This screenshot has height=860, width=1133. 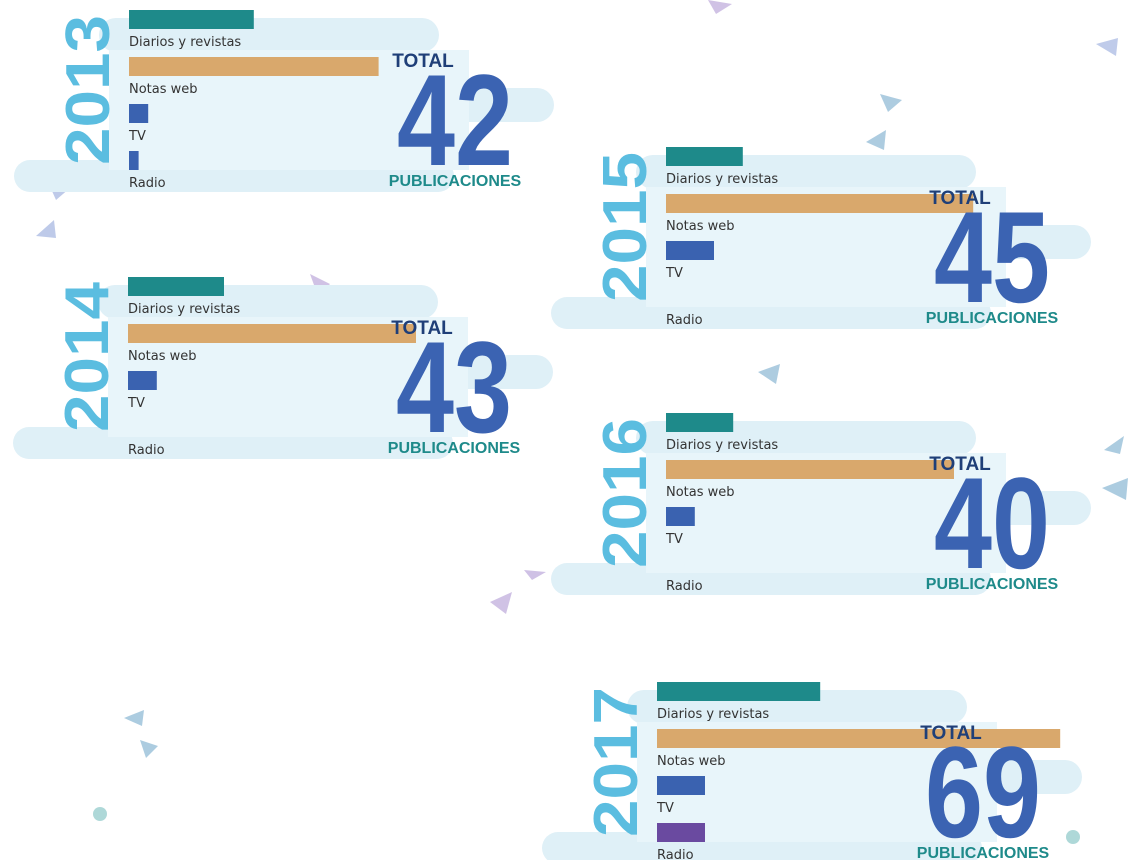 What do you see at coordinates (88, 90) in the screenshot?
I see `year: 2013` at bounding box center [88, 90].